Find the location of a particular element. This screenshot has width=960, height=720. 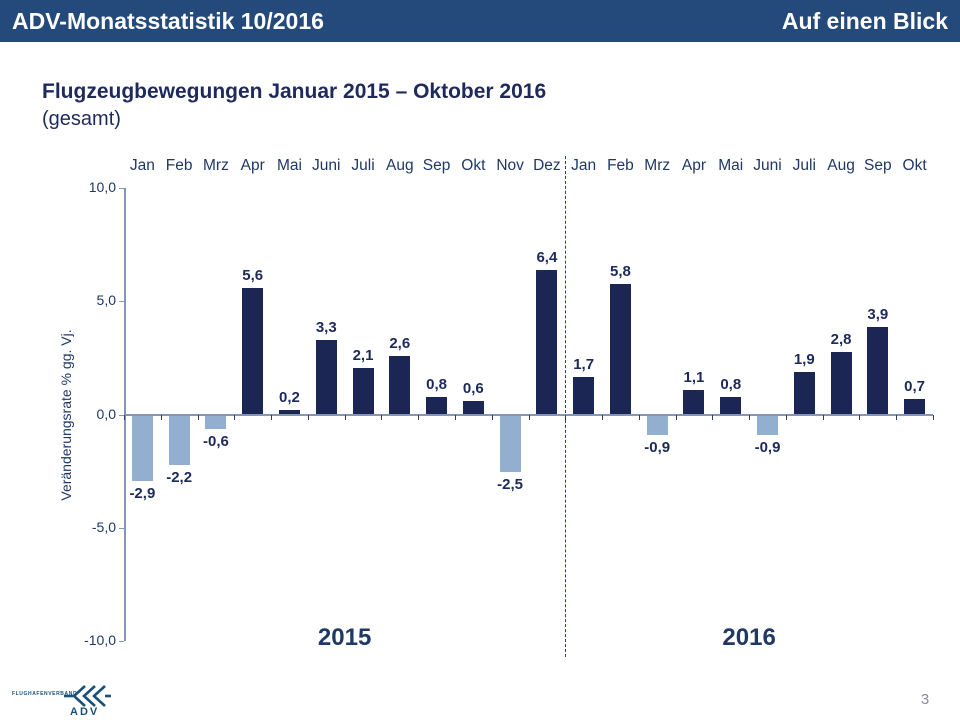

year-label-2015: 2015 is located at coordinates (344, 637).